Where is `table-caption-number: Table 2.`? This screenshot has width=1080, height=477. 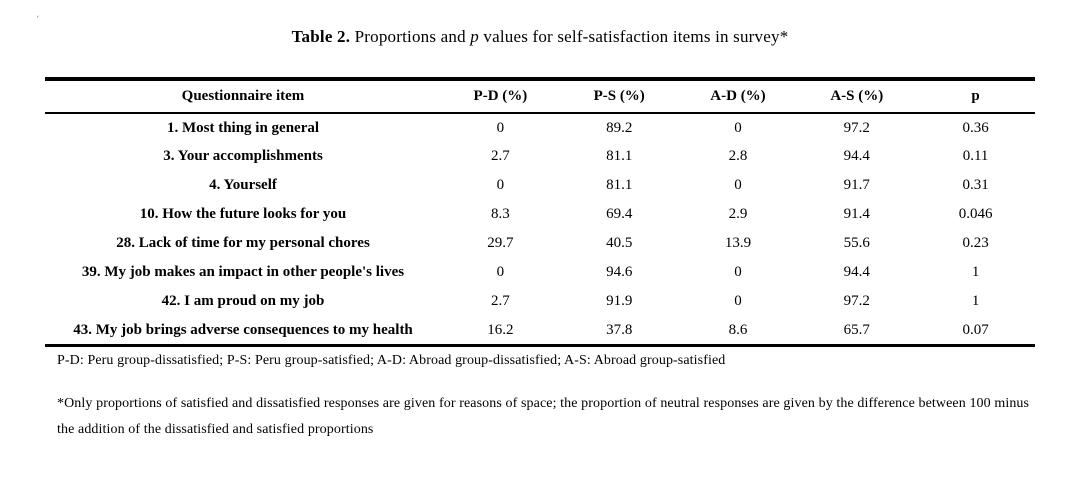 table-caption-number: Table 2. is located at coordinates (321, 36).